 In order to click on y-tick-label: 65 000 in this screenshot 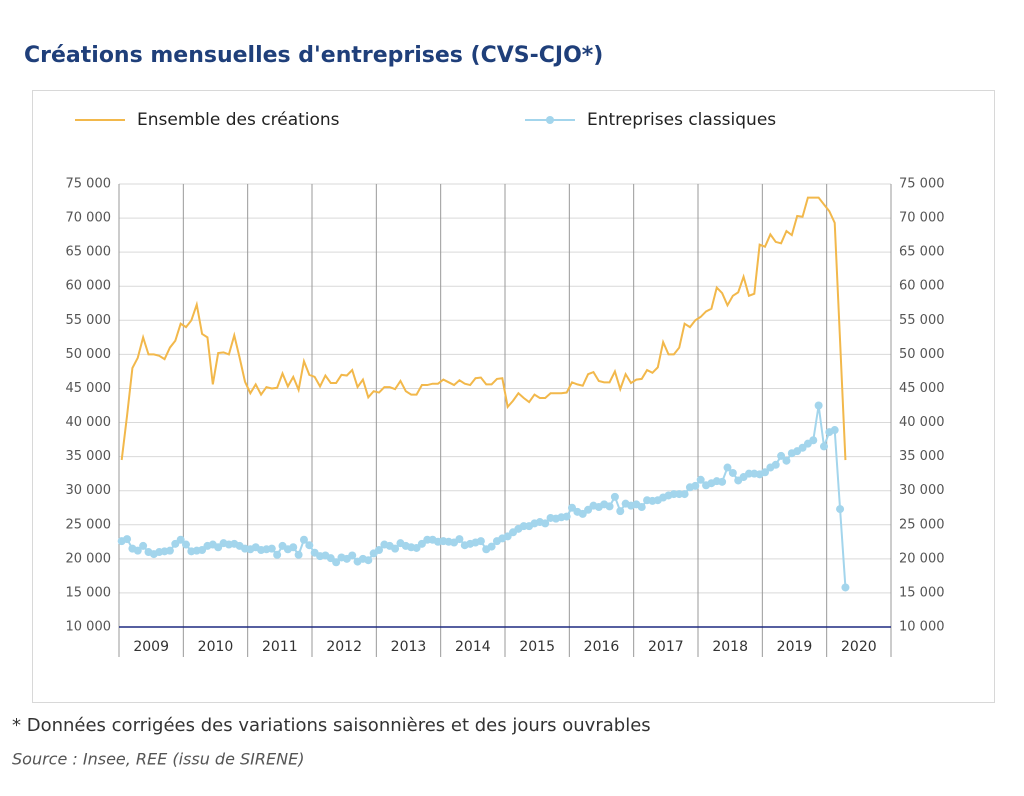, I will do `click(89, 252)`.